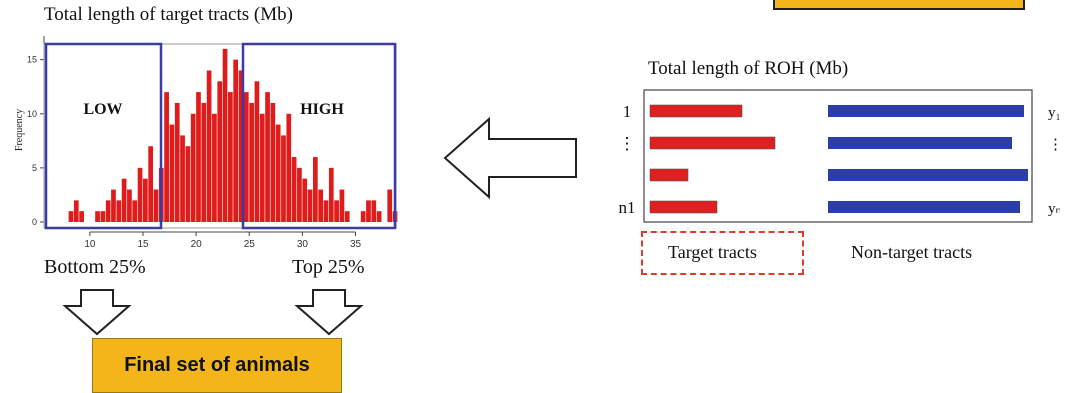  Describe the element at coordinates (217, 365) in the screenshot. I see `final-set-box: Final set of animals` at that location.